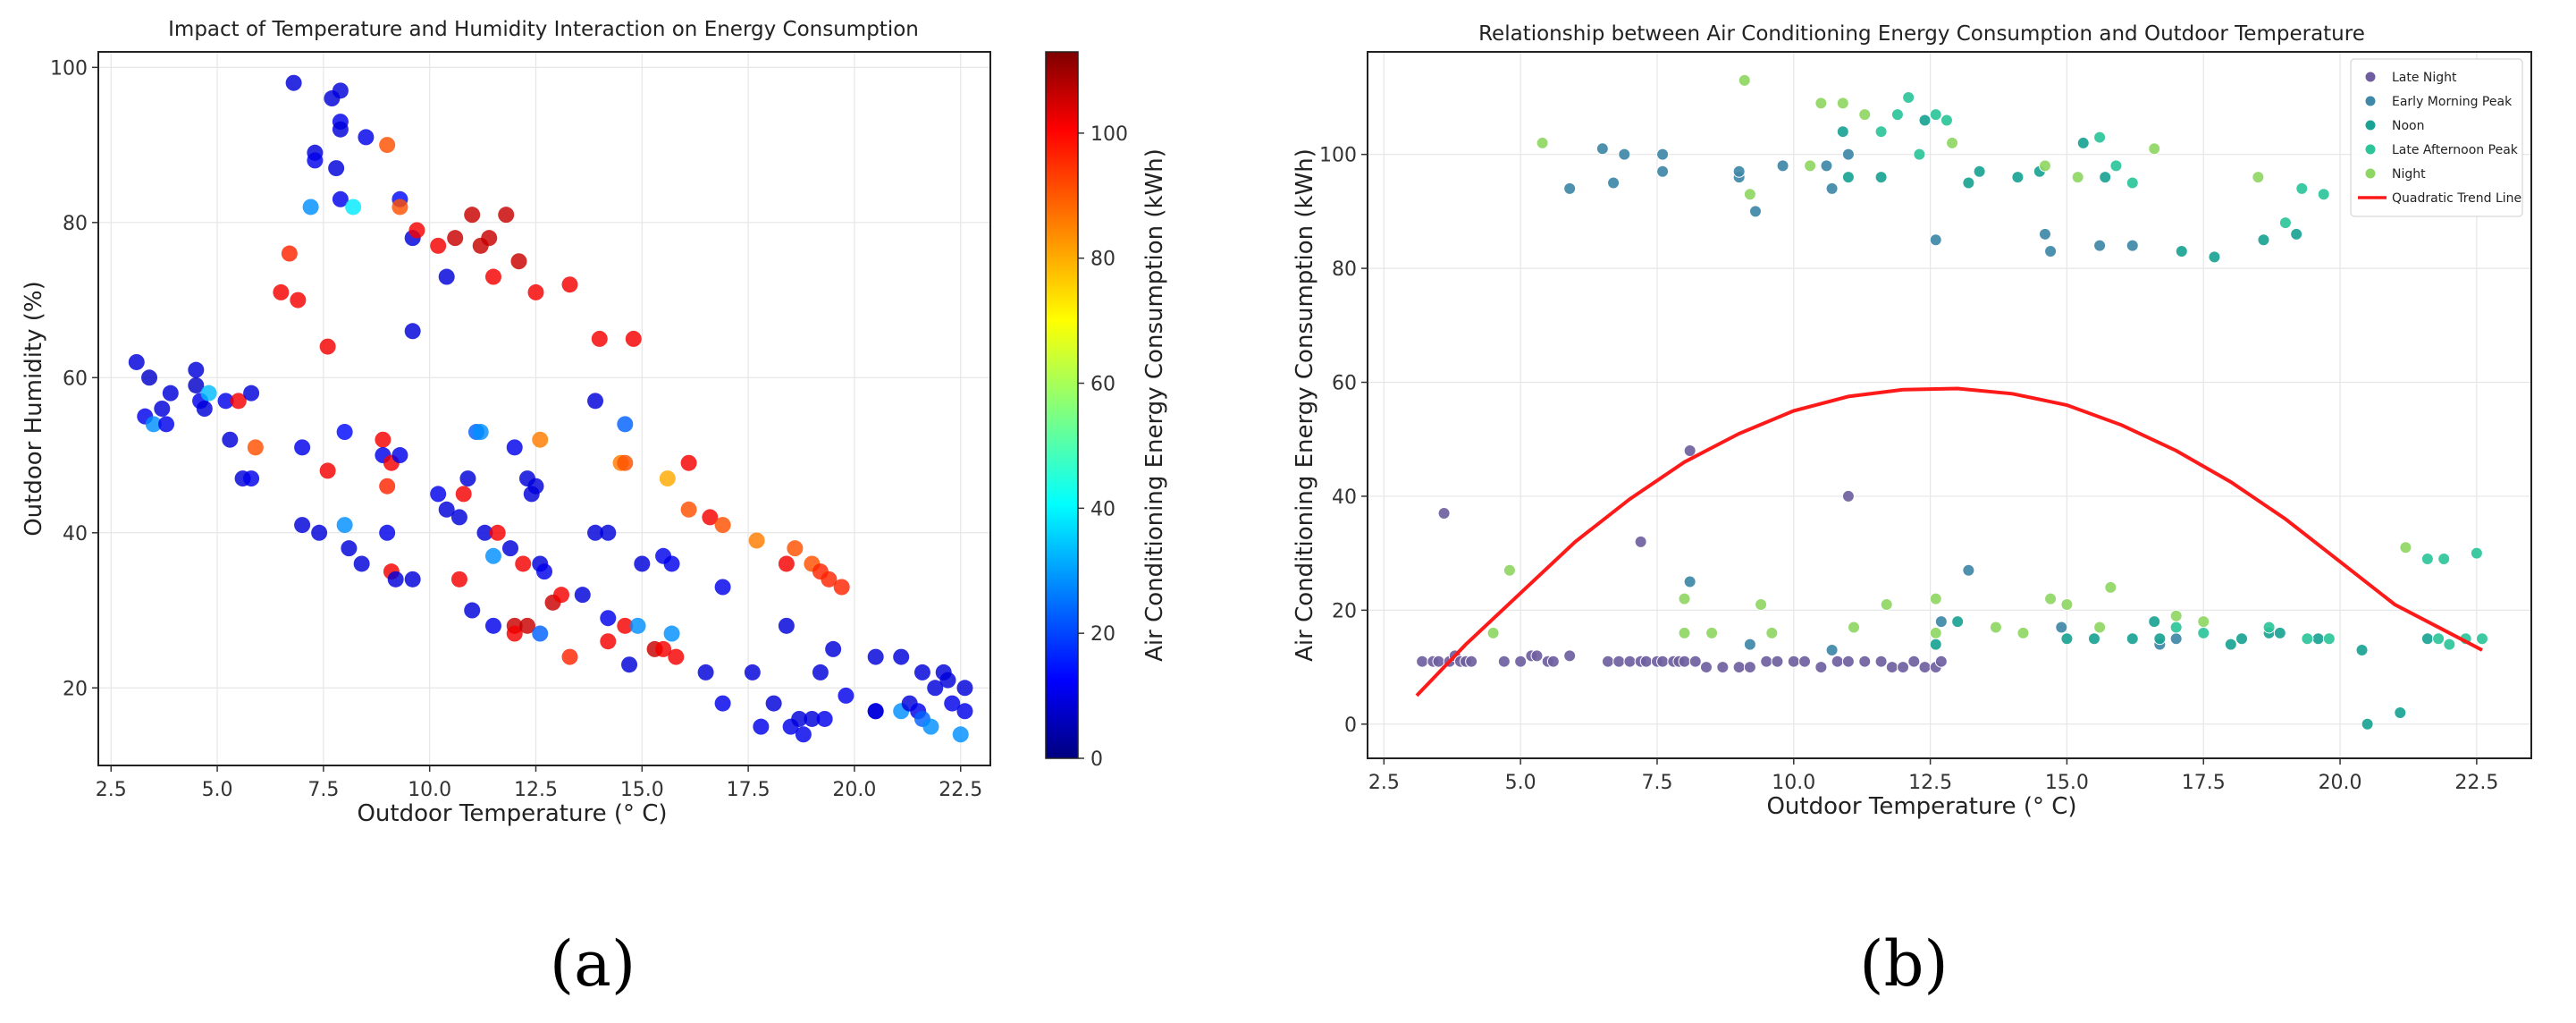 The height and width of the screenshot is (1023, 2576). Describe the element at coordinates (1344, 441) in the screenshot. I see `y-ticks-b: 0 20 40 60 80 100` at that location.